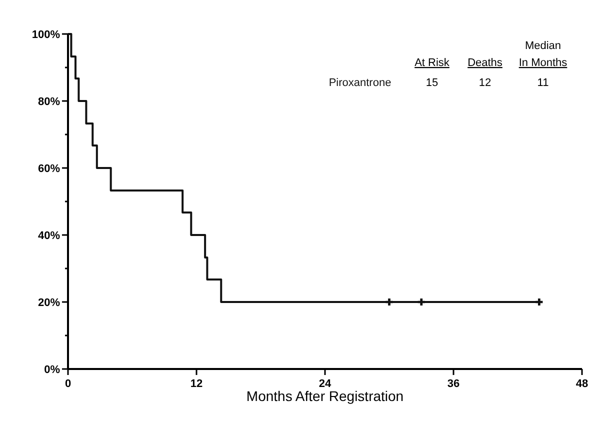 The height and width of the screenshot is (448, 595). What do you see at coordinates (196, 384) in the screenshot?
I see `x-tick-label: 12` at bounding box center [196, 384].